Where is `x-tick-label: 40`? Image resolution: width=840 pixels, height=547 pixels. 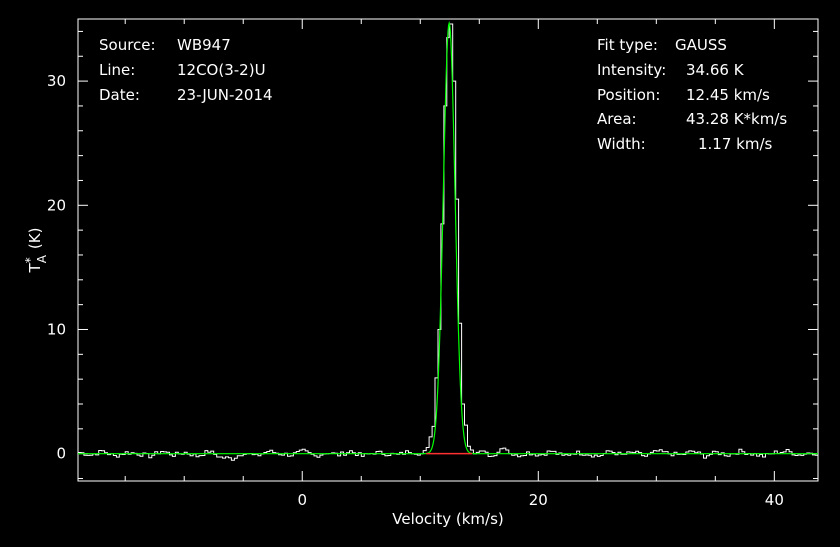
x-tick-label: 40 is located at coordinates (774, 500).